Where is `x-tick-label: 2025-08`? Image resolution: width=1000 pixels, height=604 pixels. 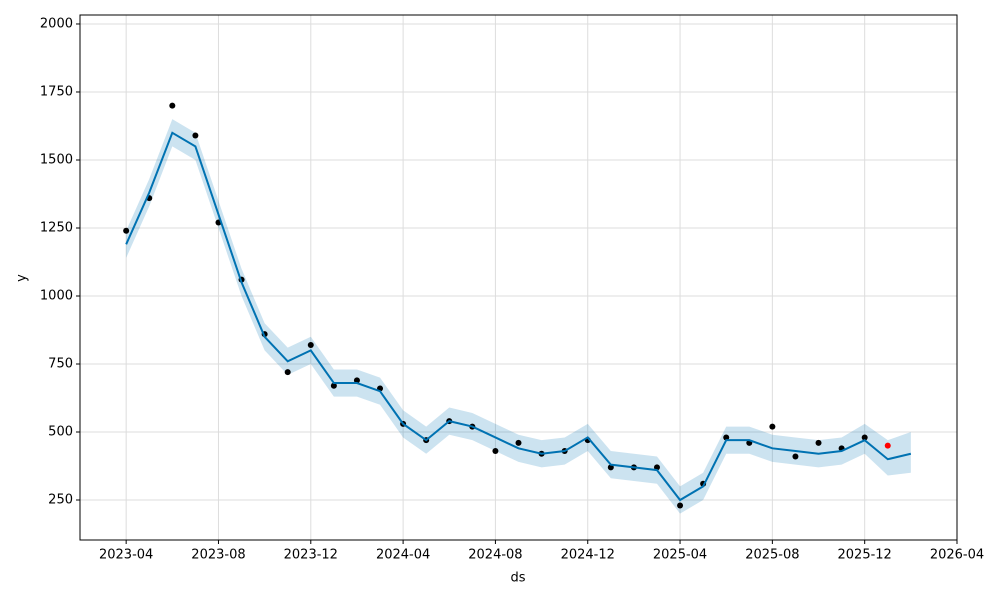 x-tick-label: 2025-08 is located at coordinates (772, 555).